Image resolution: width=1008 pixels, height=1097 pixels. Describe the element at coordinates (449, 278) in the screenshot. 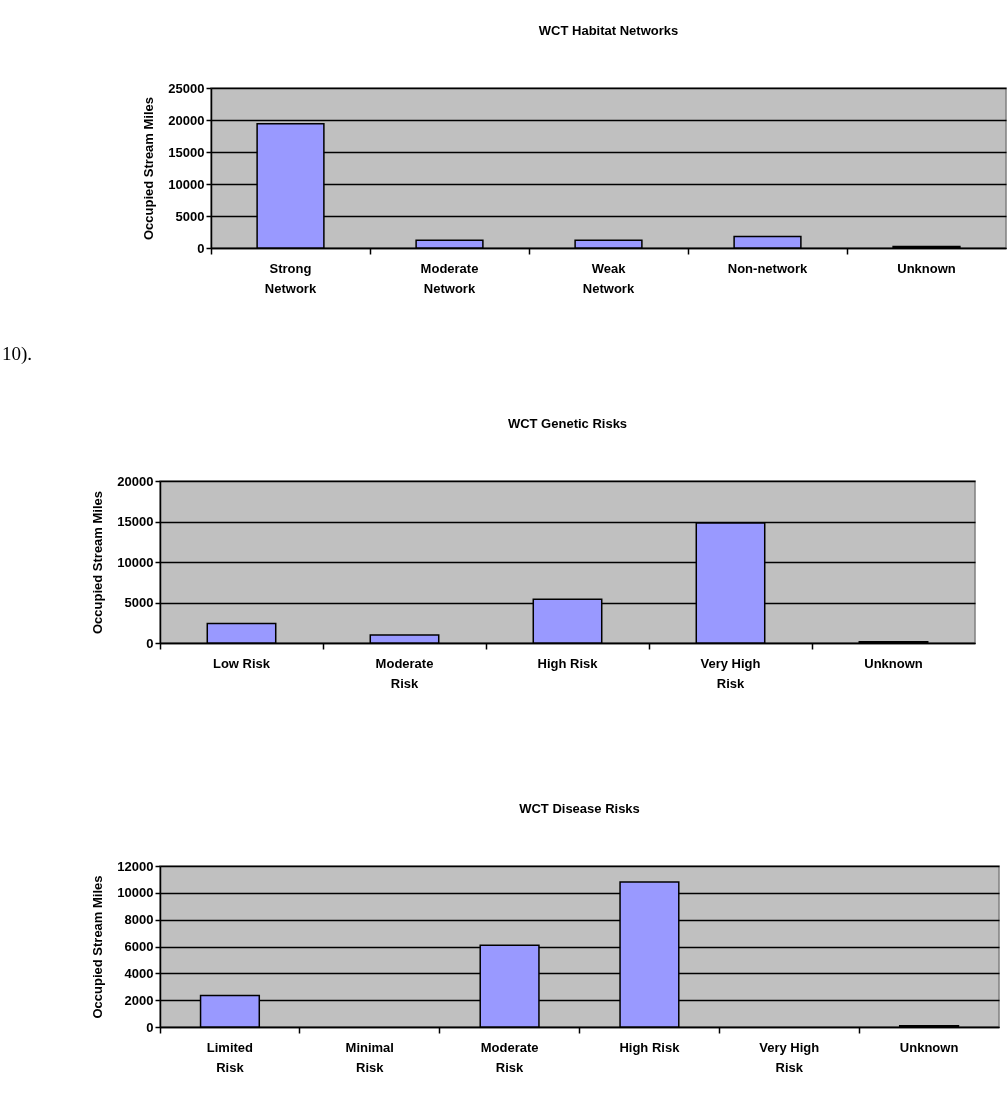

I see `x-tick-label: Moderate Network` at that location.